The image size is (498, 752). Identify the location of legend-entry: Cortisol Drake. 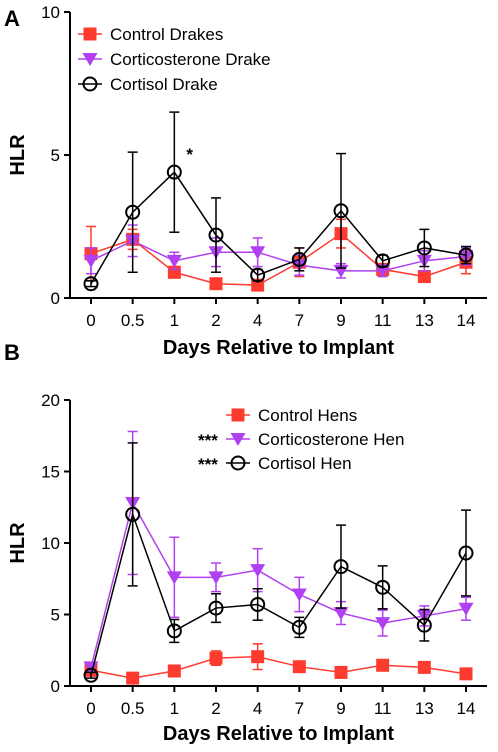
(164, 84).